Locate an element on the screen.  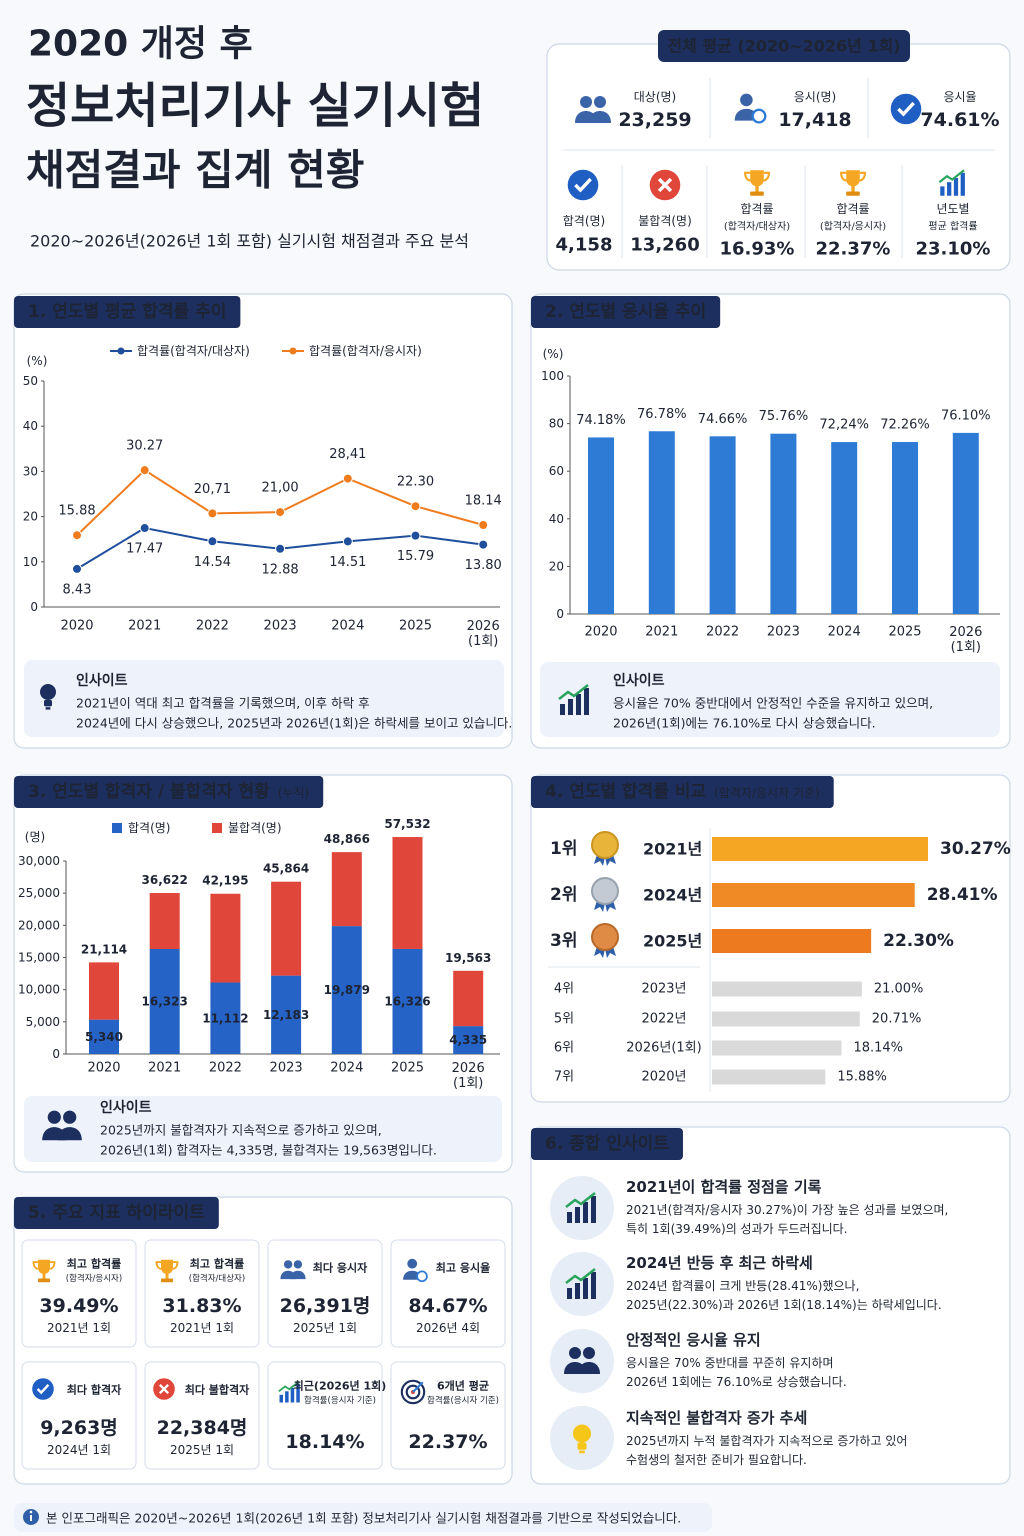
x-tick-label: 2022 is located at coordinates (722, 632).